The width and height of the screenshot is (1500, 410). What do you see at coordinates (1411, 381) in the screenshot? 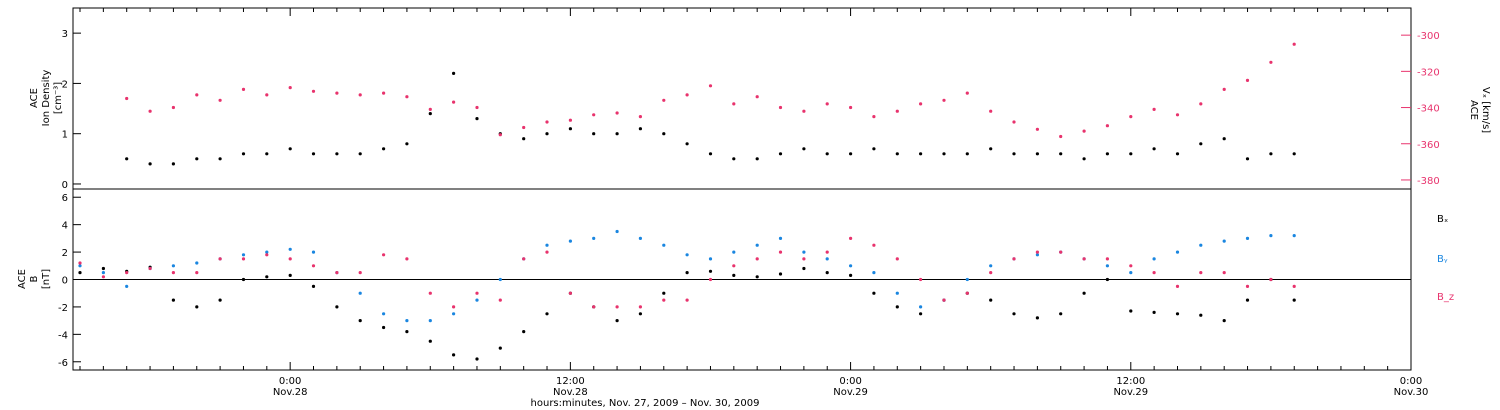
I see `tick-label: 0:00` at bounding box center [1411, 381].